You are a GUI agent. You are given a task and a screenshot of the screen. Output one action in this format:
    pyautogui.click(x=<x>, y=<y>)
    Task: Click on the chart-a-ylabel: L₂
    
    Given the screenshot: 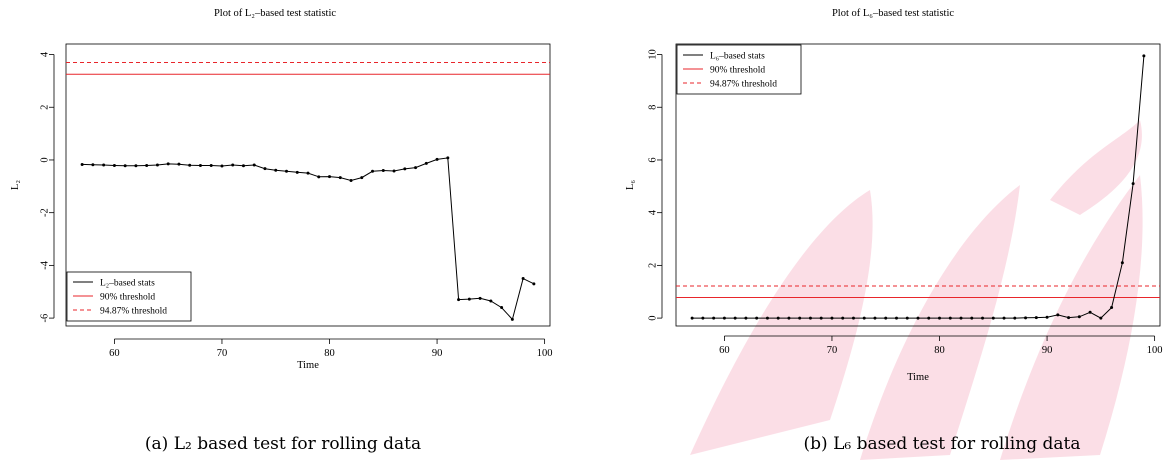 What is the action you would take?
    pyautogui.click(x=15, y=185)
    